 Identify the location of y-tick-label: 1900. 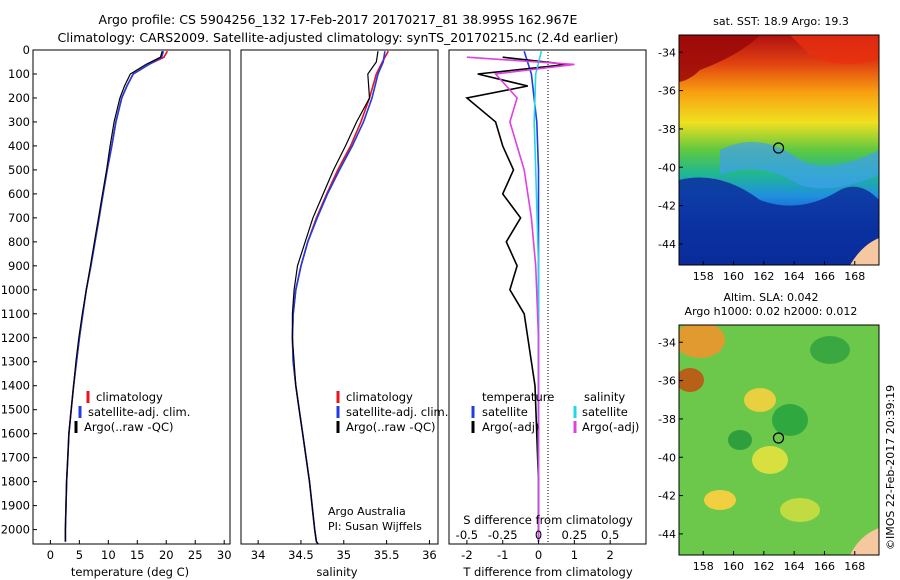
(15, 506).